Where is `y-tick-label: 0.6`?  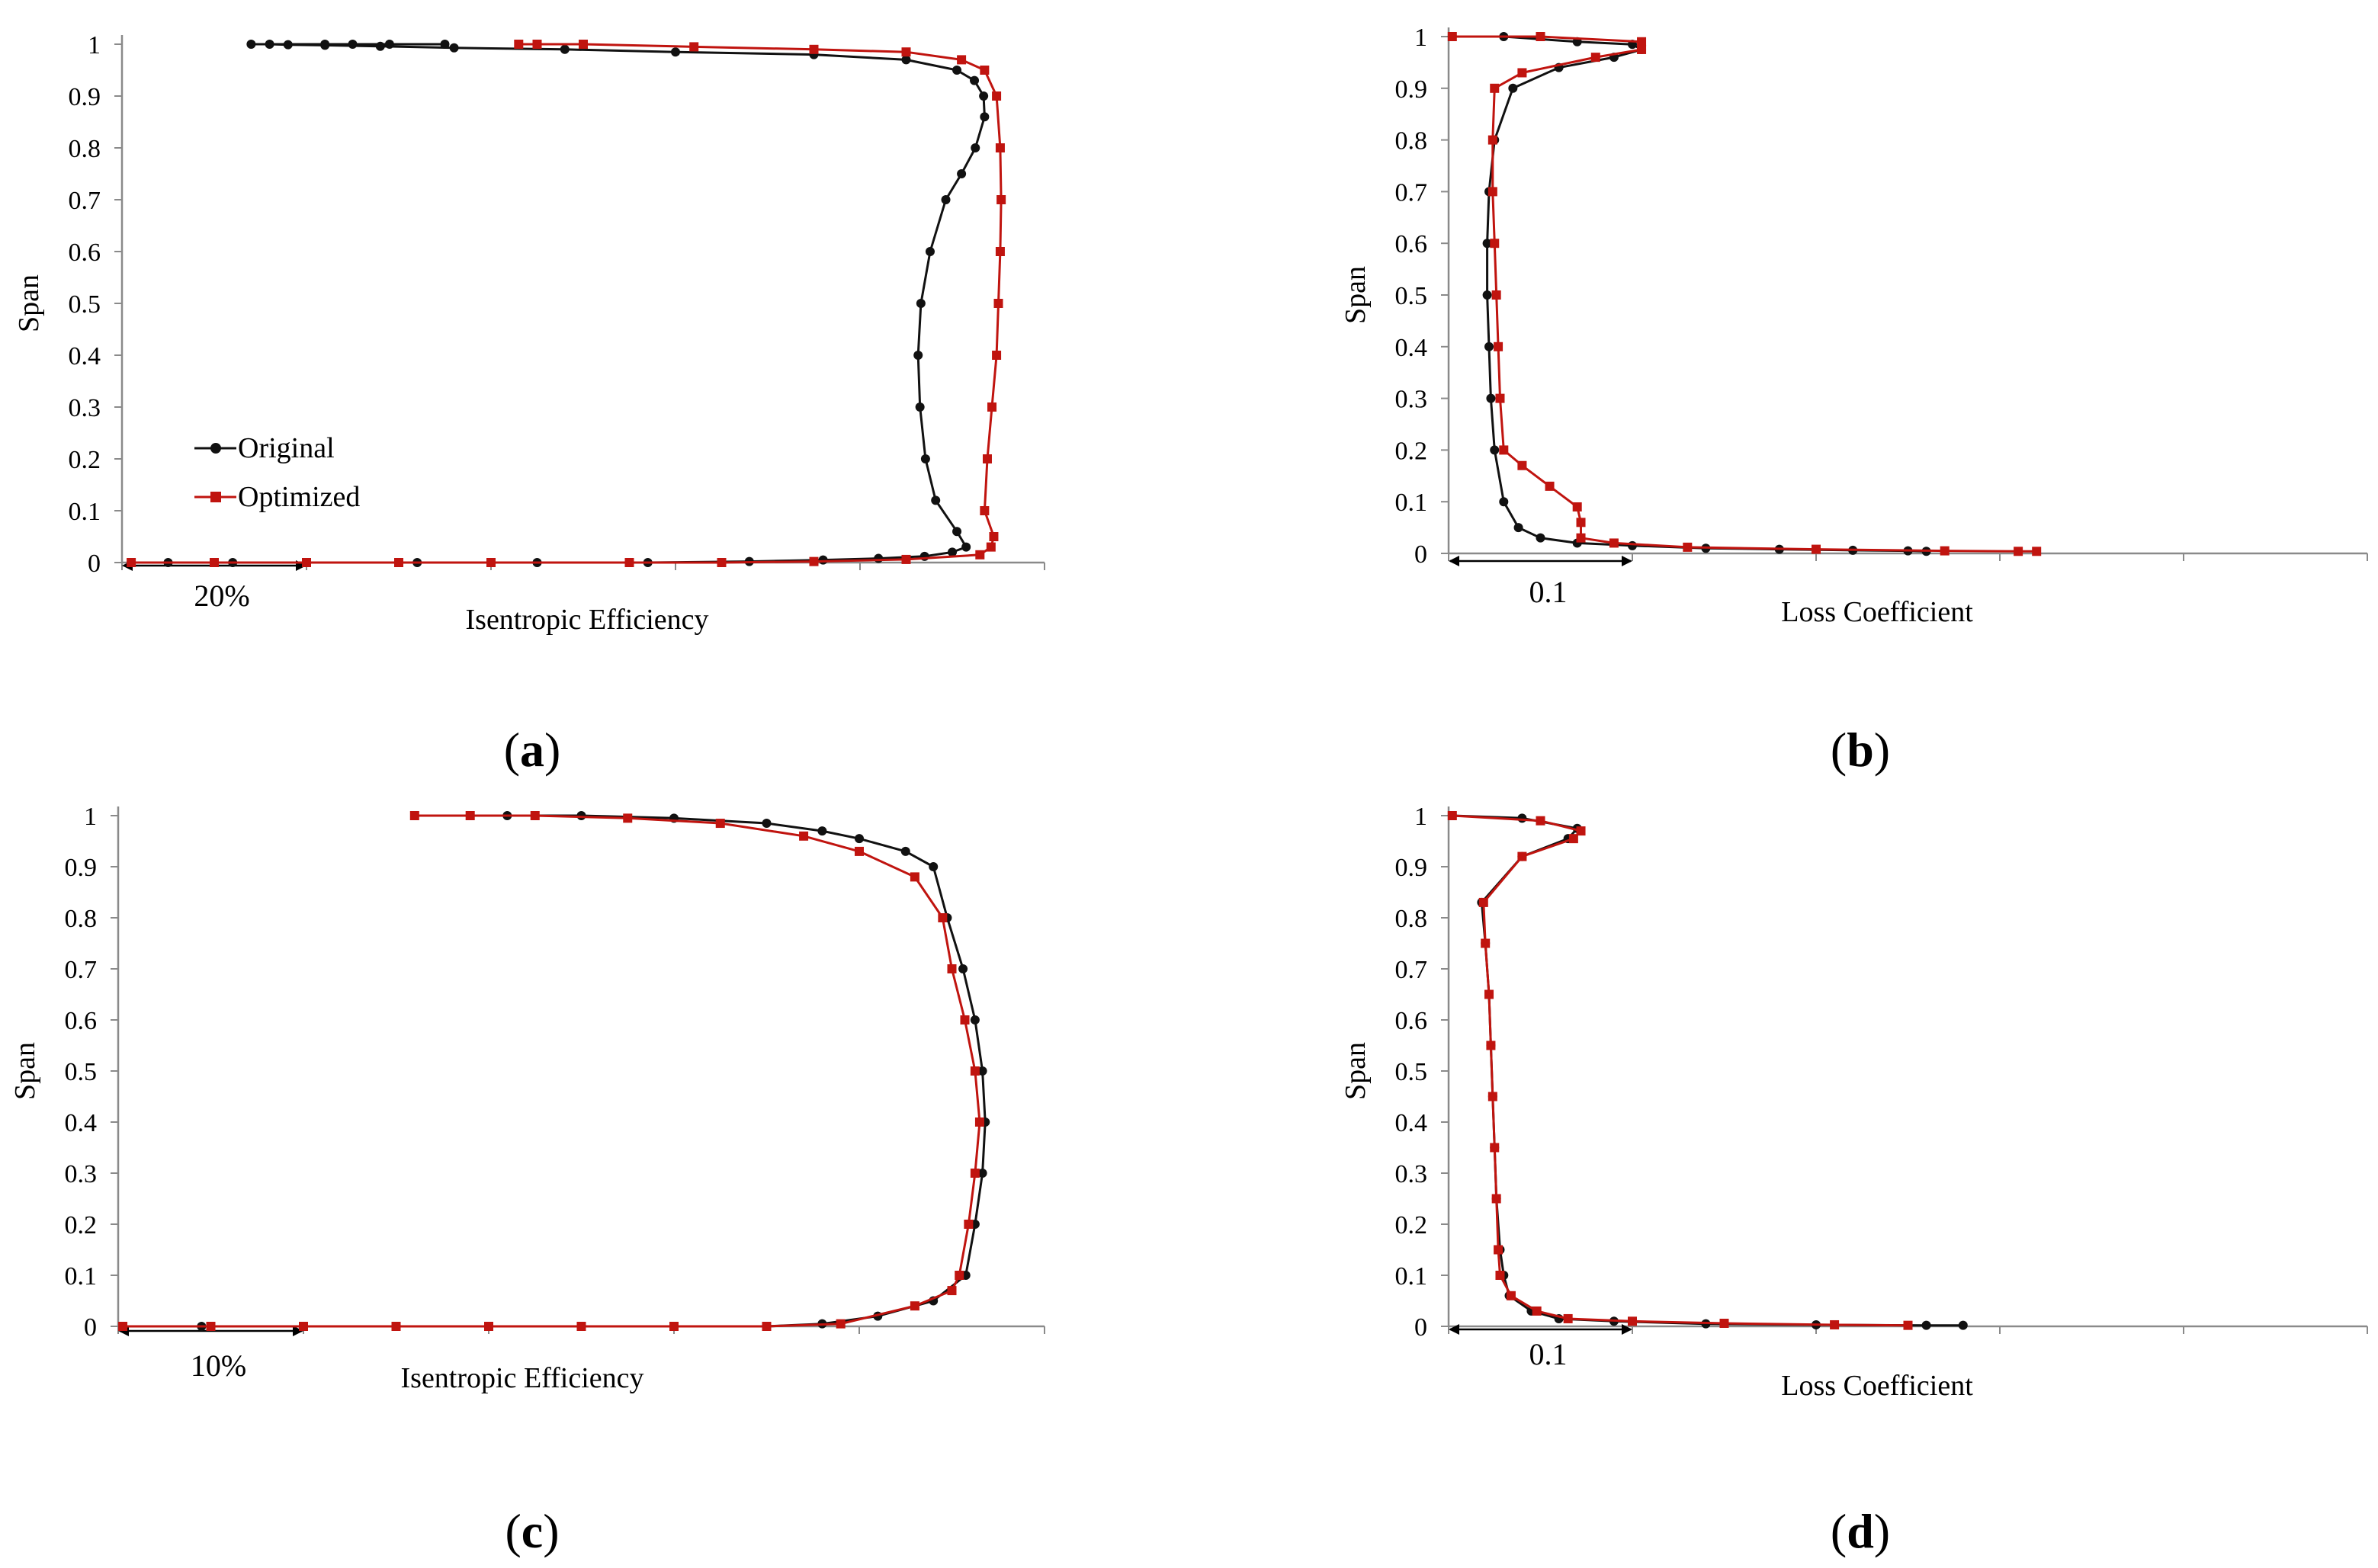 y-tick-label: 0.6 is located at coordinates (1411, 1021).